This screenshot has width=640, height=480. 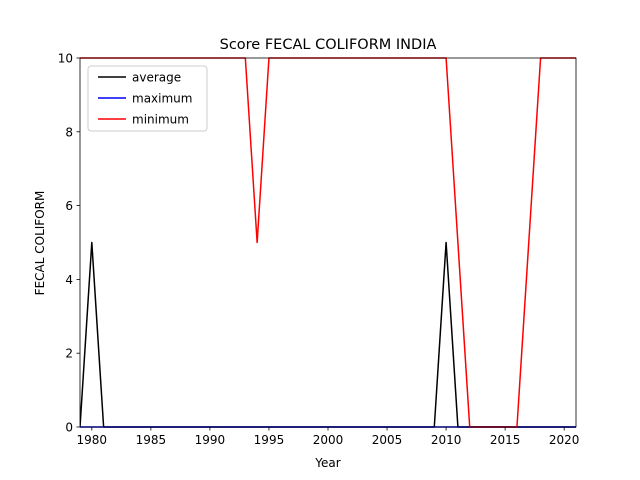 What do you see at coordinates (505, 440) in the screenshot?
I see `x-tick-label: 2015` at bounding box center [505, 440].